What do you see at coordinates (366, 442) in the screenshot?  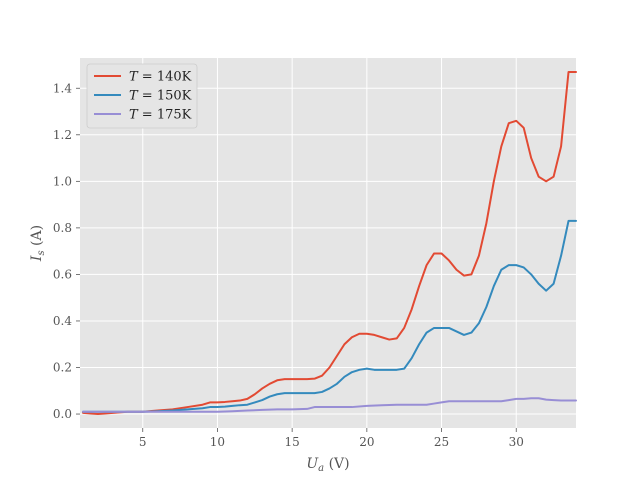 I see `x-tick-label: 20` at bounding box center [366, 442].